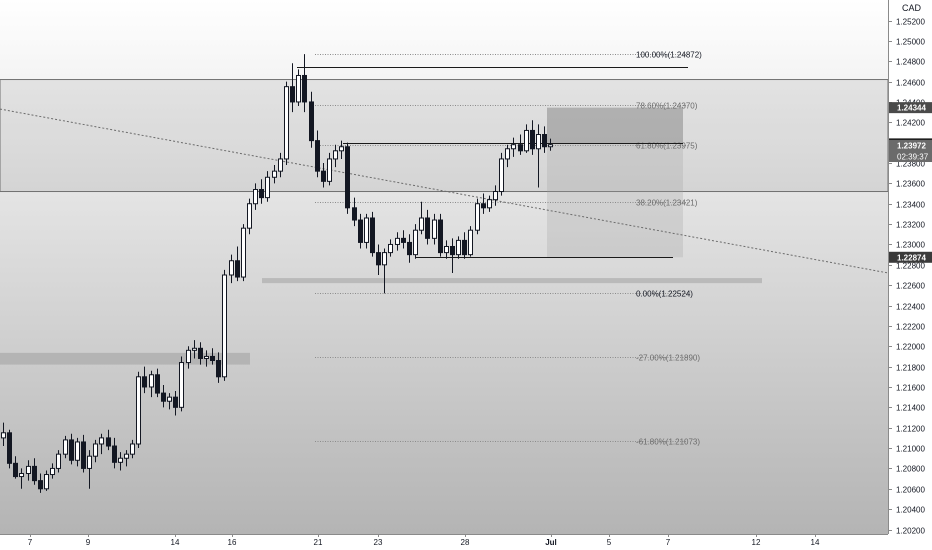  What do you see at coordinates (615, 200) in the screenshot?
I see `position-stop-area` at bounding box center [615, 200].